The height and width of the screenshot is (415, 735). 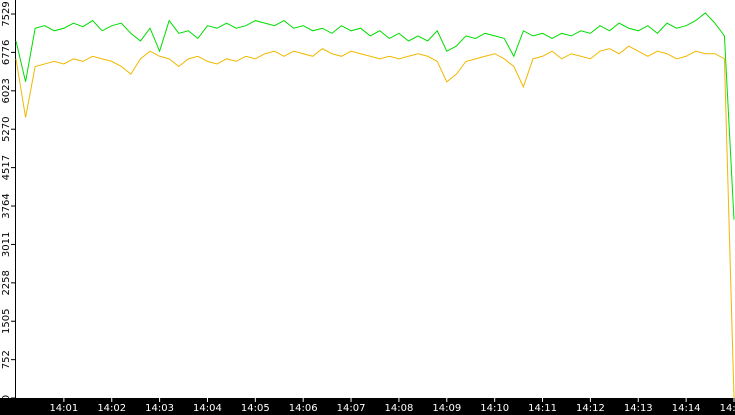 What do you see at coordinates (6, 321) in the screenshot?
I see `y-tick-label: 1505` at bounding box center [6, 321].